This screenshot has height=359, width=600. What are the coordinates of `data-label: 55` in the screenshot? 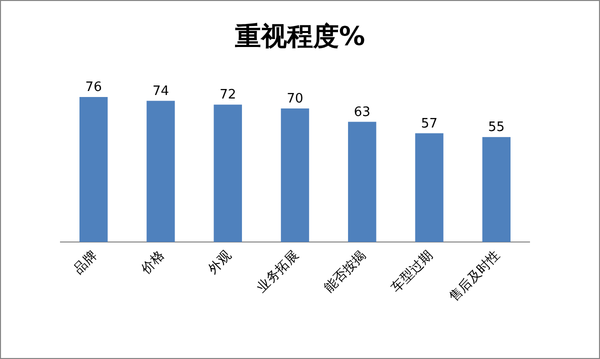 It's located at (496, 128).